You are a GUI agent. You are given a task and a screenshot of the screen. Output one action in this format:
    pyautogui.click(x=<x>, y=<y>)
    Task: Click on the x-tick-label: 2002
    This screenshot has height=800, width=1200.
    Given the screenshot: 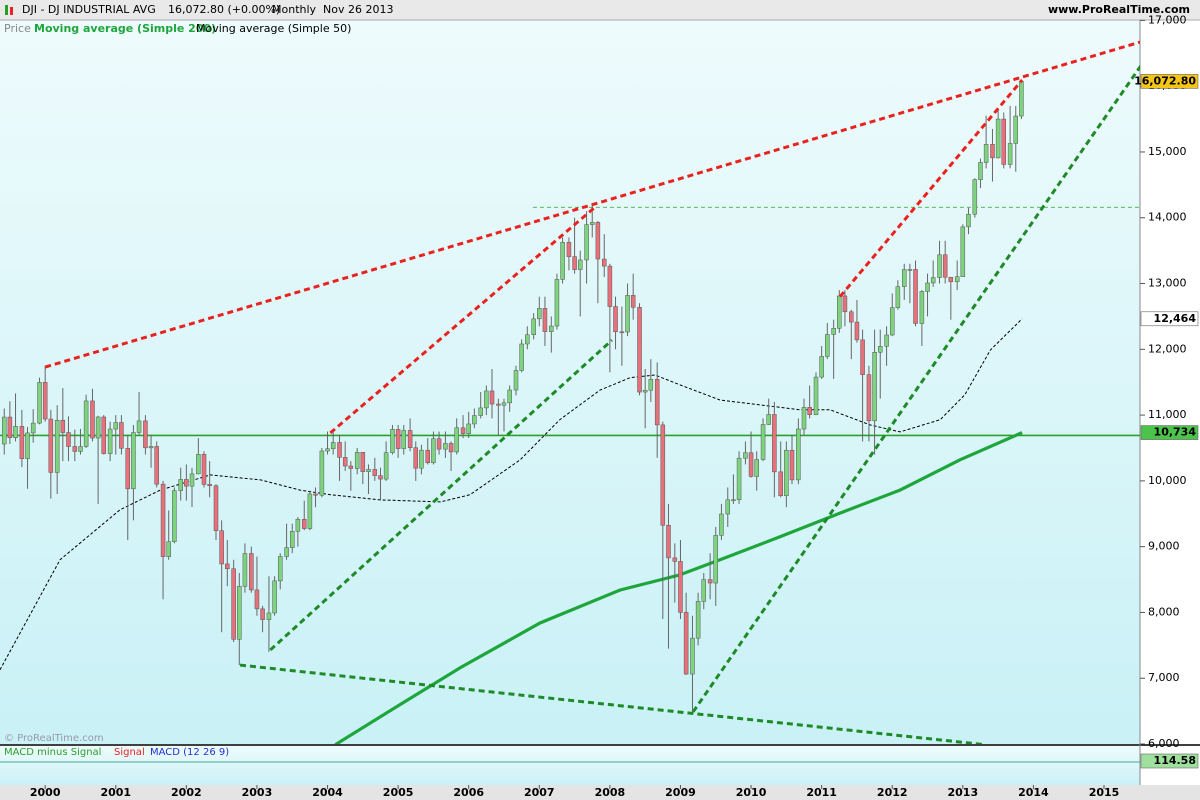 What is the action you would take?
    pyautogui.click(x=186, y=792)
    